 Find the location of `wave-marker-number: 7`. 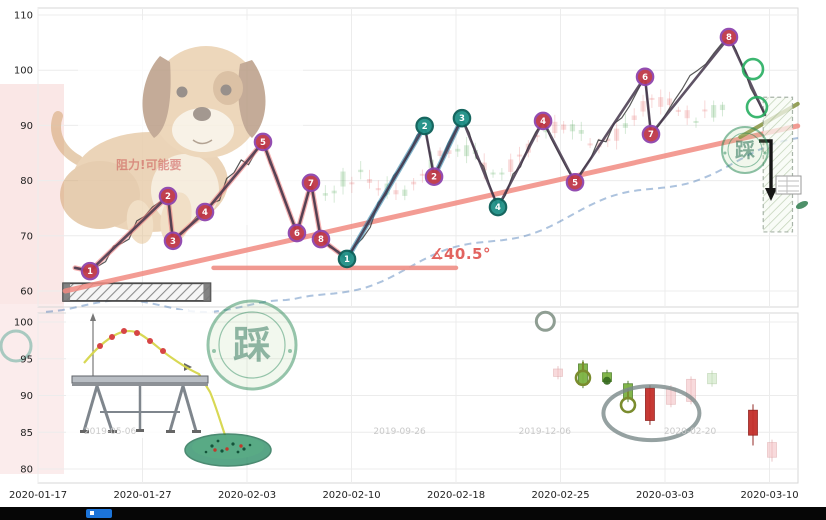

wave-marker-number: 7 is located at coordinates (651, 135).